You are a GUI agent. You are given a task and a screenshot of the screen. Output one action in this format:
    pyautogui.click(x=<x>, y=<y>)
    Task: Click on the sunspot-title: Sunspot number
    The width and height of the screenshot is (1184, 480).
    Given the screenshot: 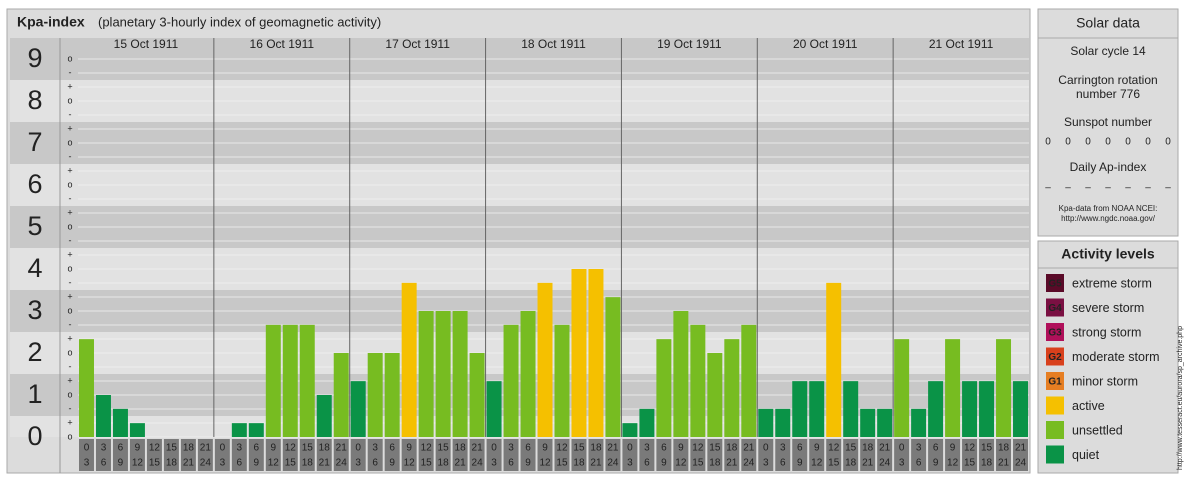 What is the action you would take?
    pyautogui.click(x=1108, y=122)
    